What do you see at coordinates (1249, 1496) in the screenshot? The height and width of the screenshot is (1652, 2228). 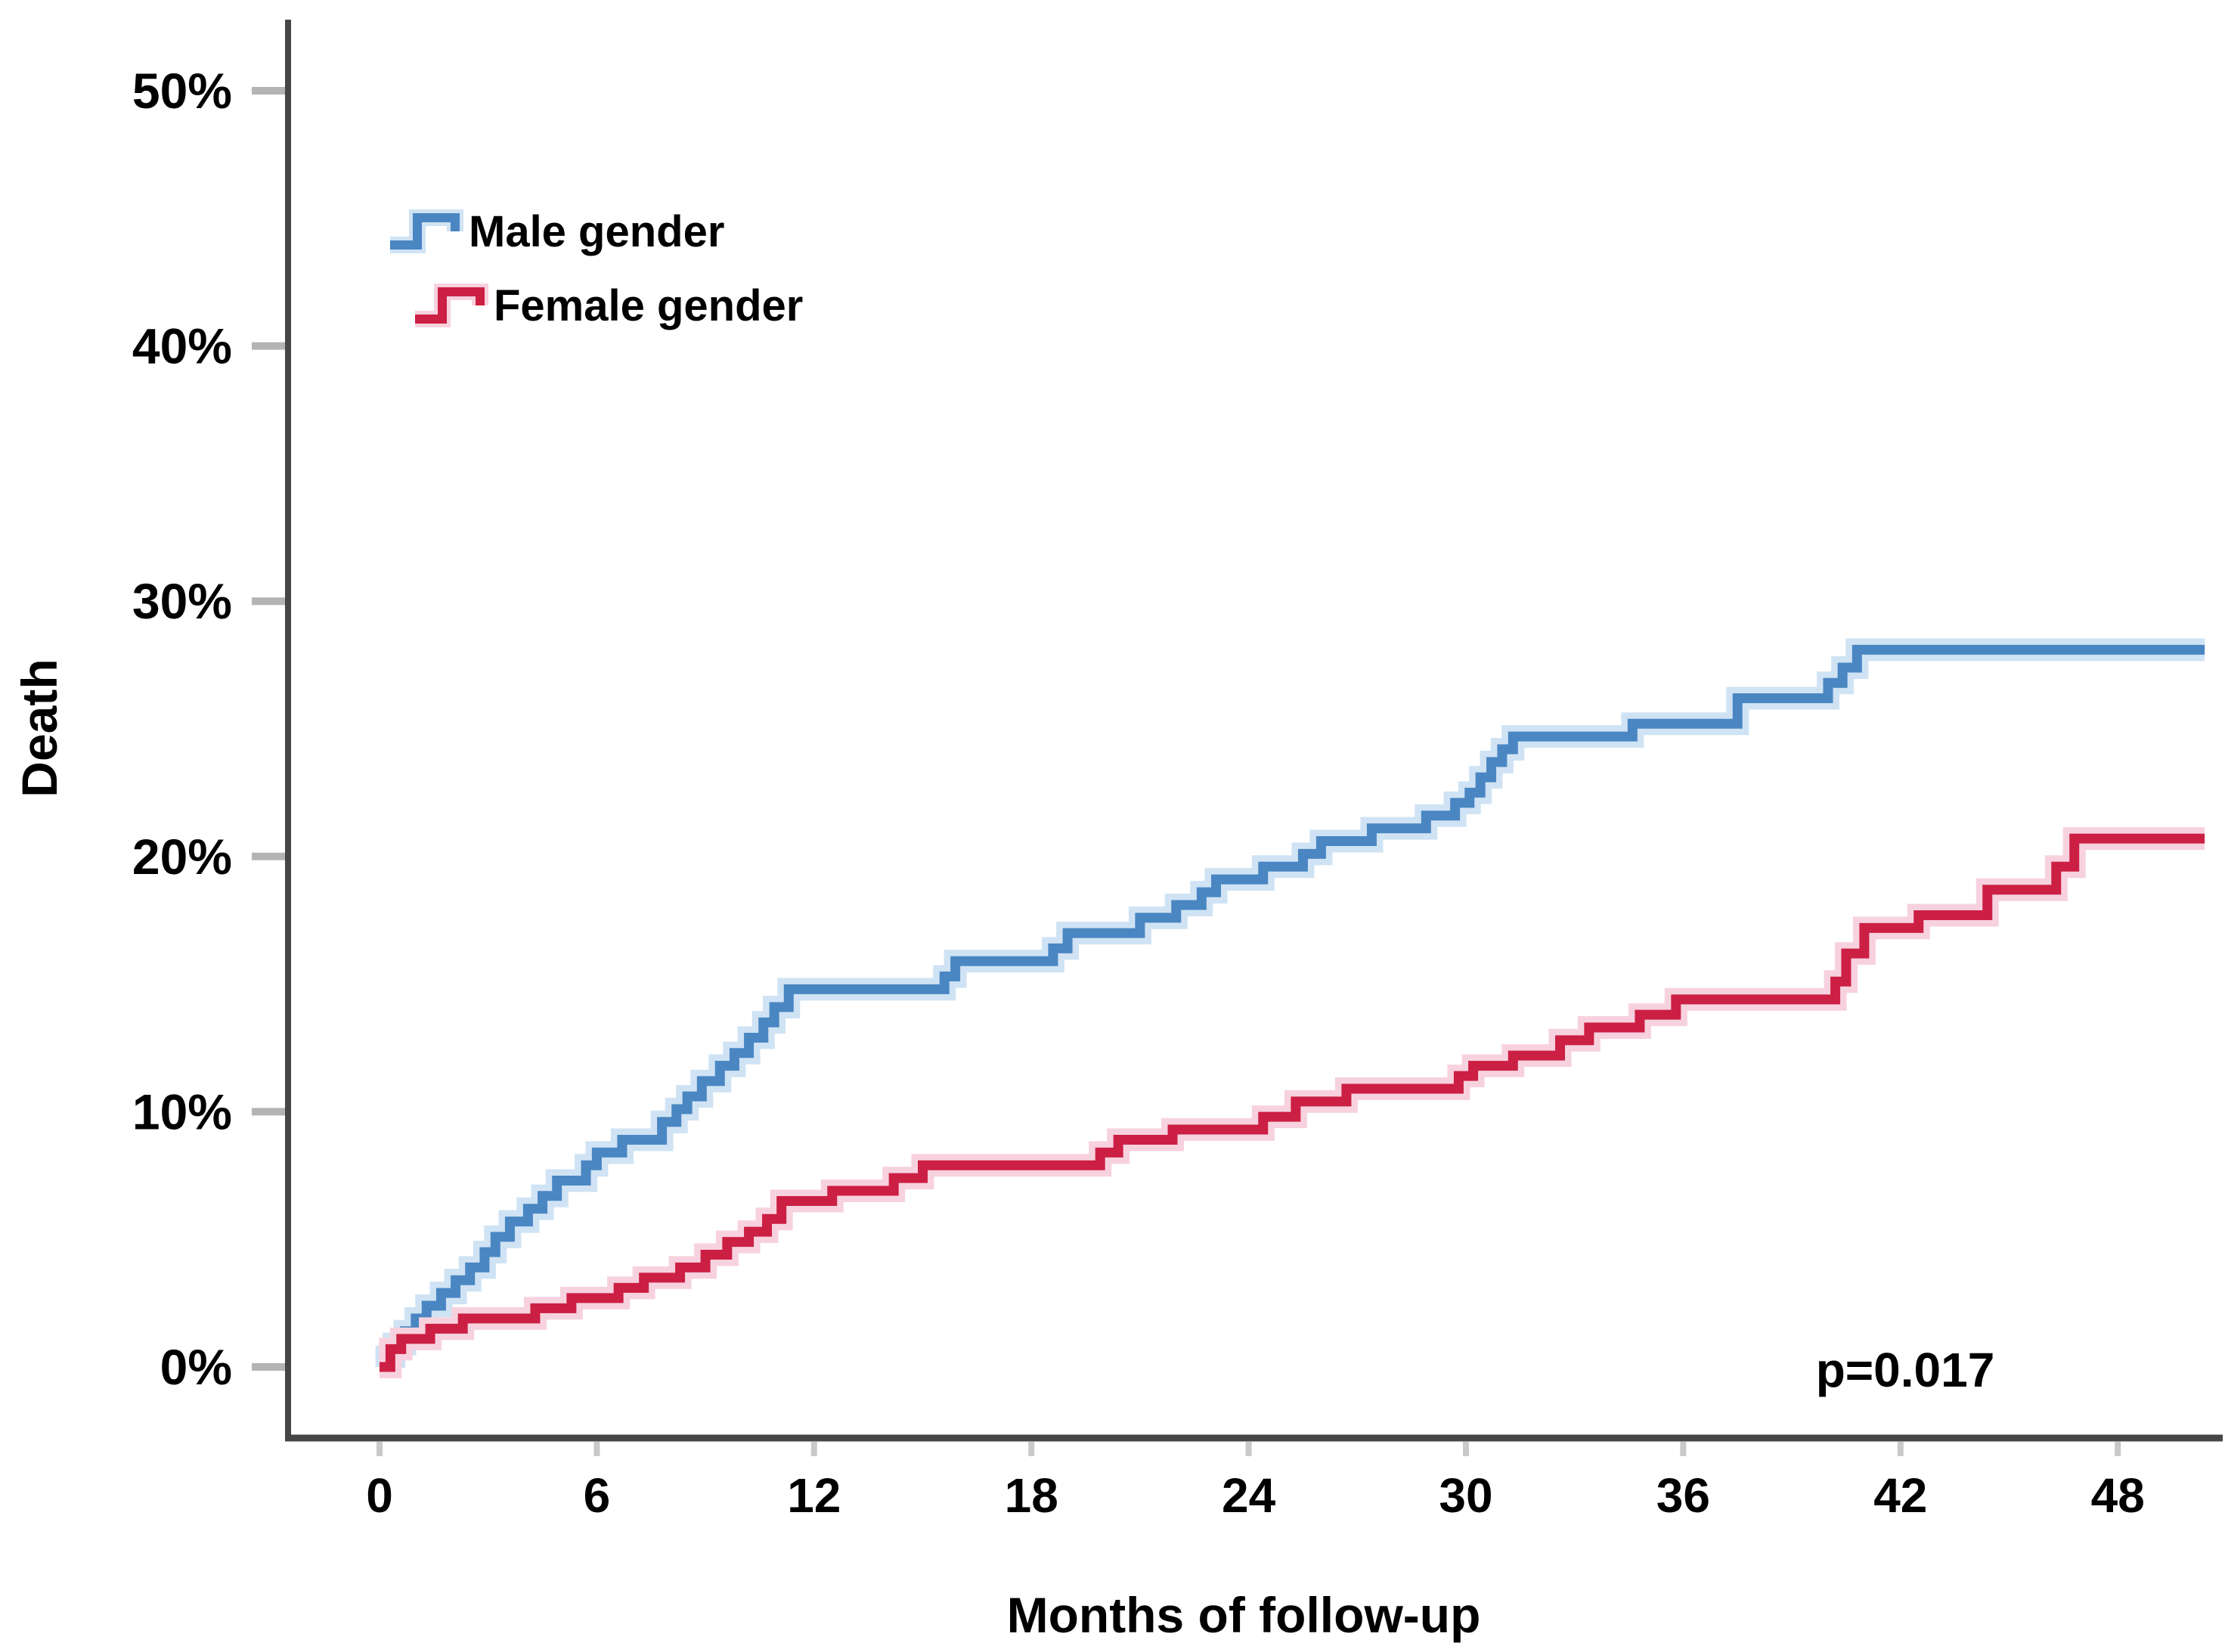 I see `x-tick-label: 24` at bounding box center [1249, 1496].